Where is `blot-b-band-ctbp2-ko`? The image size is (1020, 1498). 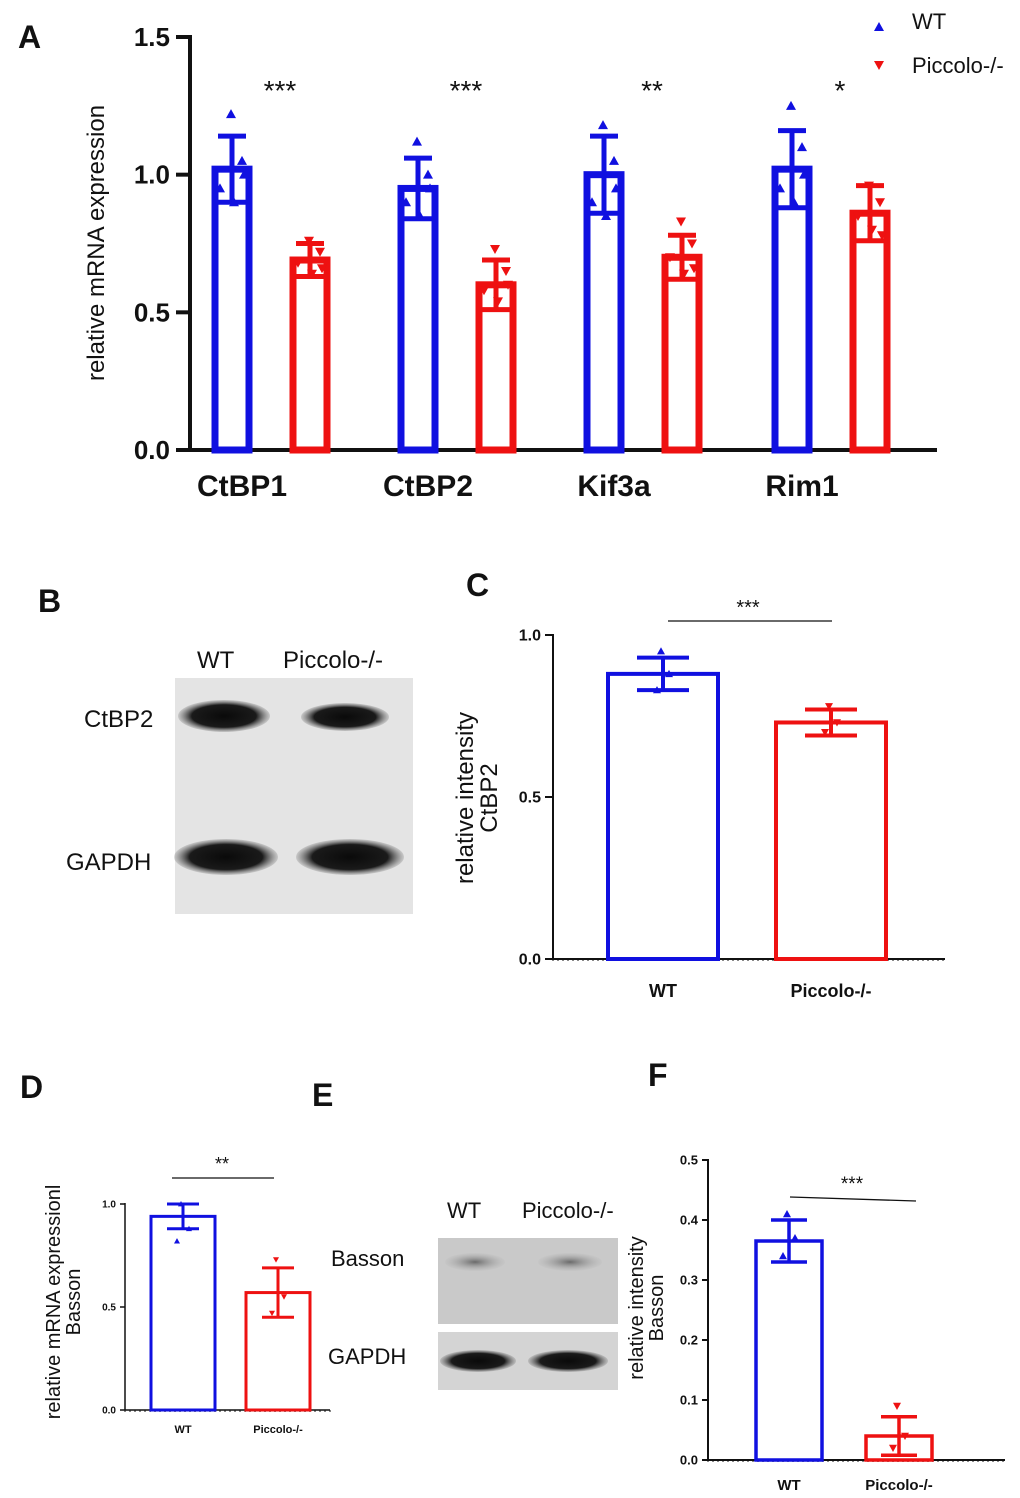
blot-b-band-ctbp2-ko is located at coordinates (345, 717).